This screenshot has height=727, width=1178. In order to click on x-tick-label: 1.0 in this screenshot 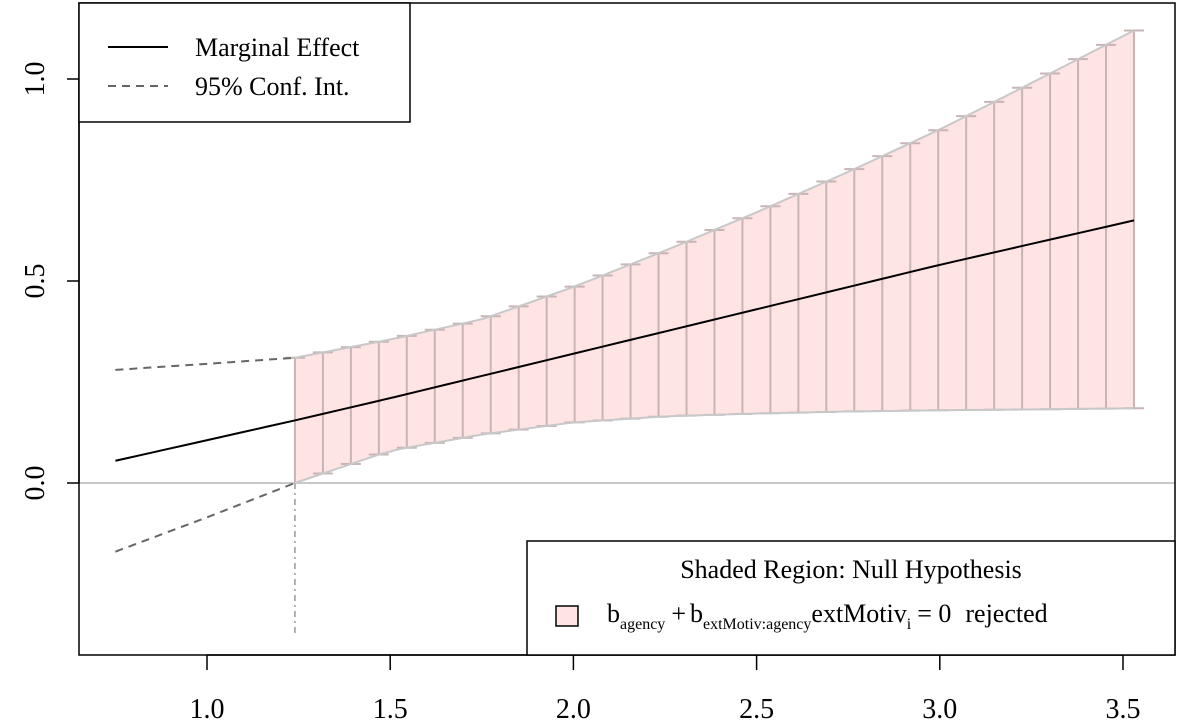, I will do `click(207, 709)`.